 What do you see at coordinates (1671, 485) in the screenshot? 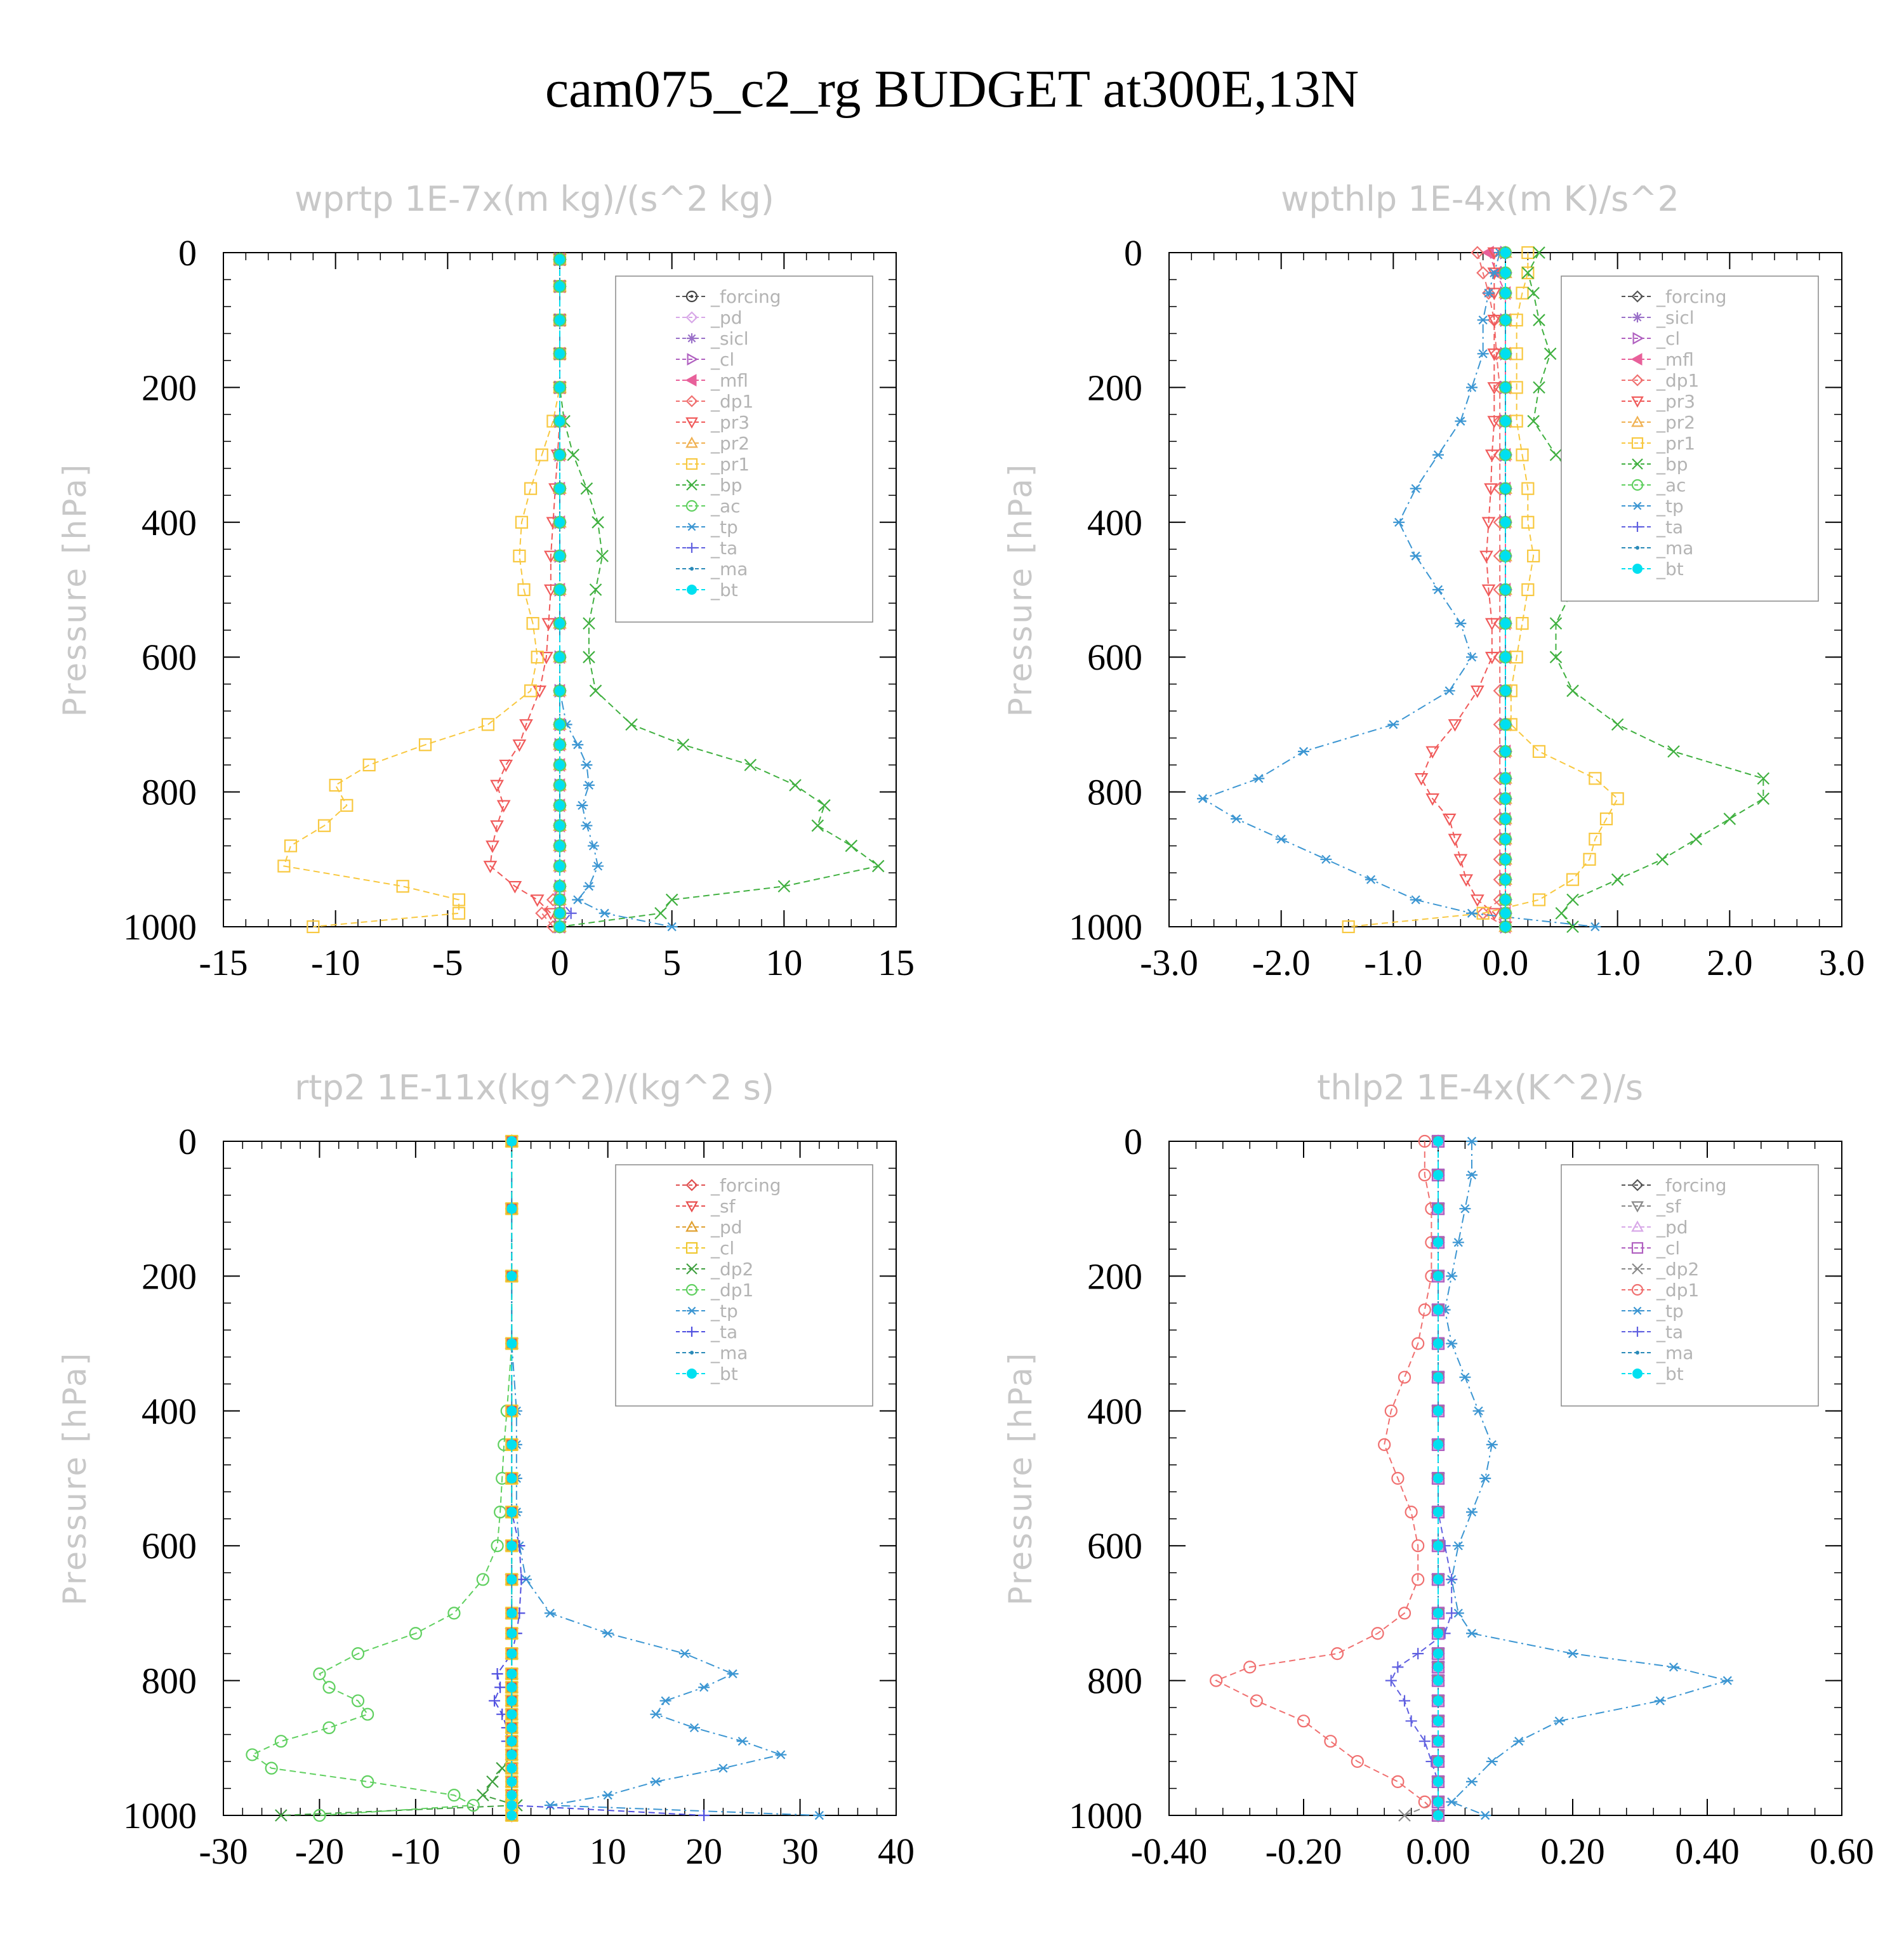
I see `legend-label: _ac` at bounding box center [1671, 485].